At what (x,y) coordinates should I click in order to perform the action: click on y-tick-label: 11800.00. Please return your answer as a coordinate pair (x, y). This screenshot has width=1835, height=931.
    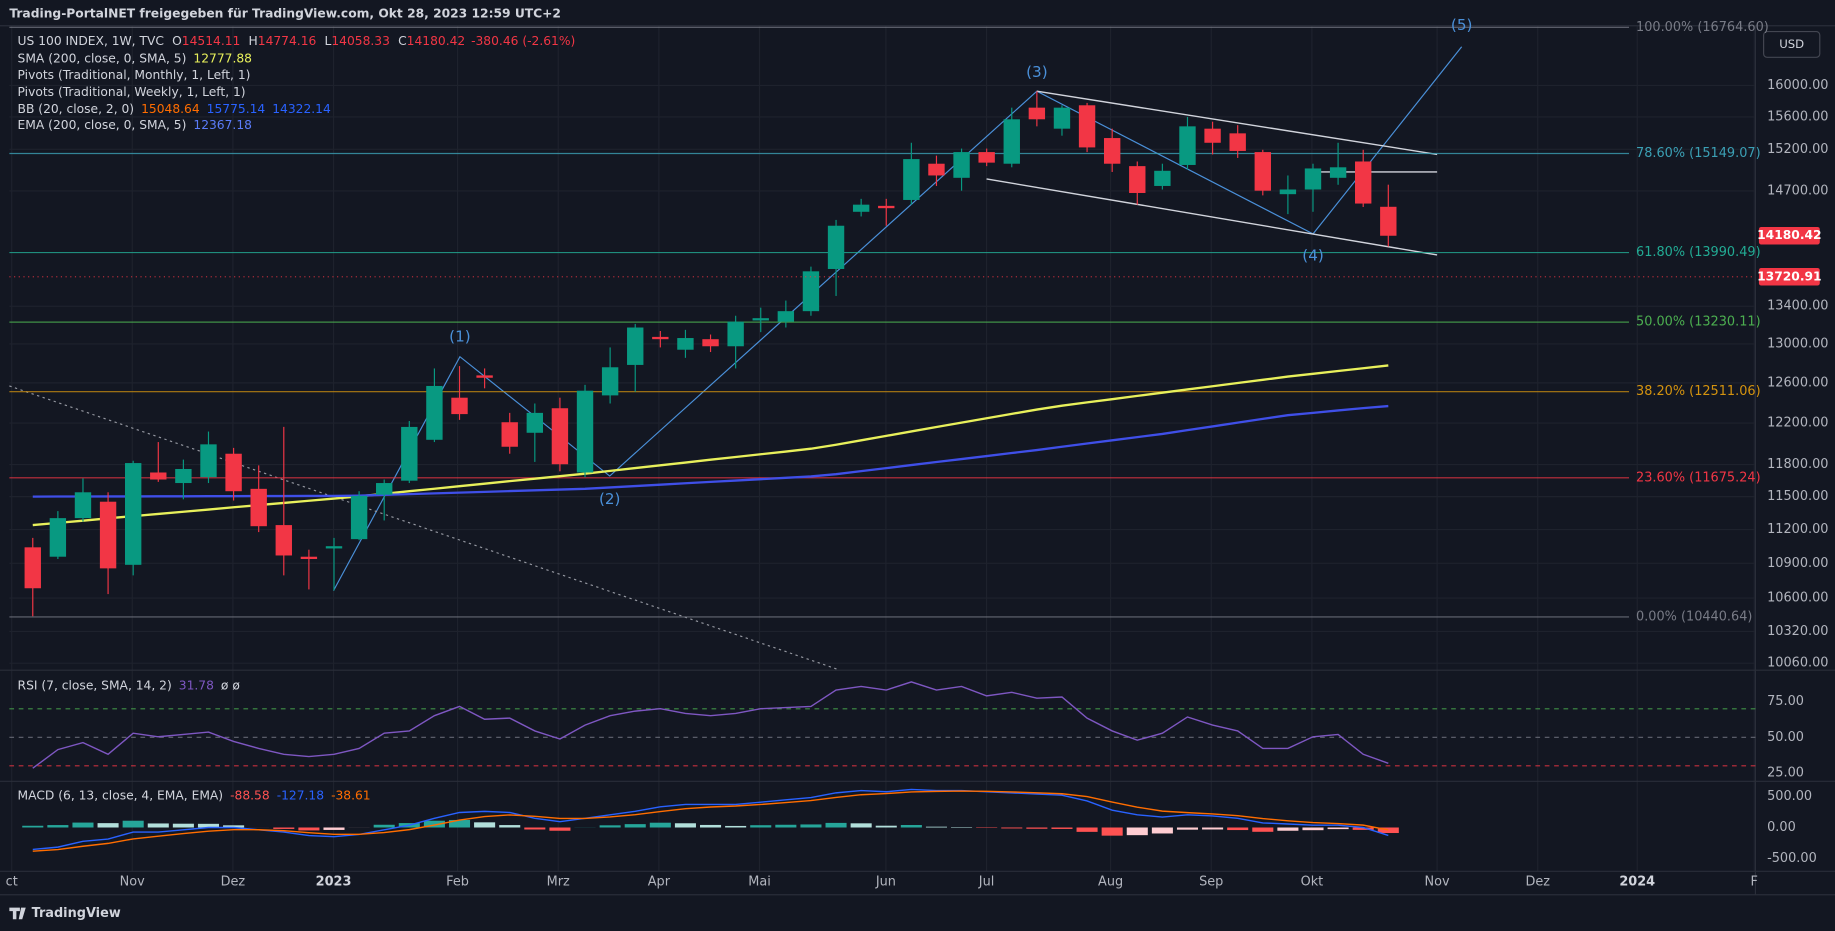
    Looking at the image, I should click on (1797, 464).